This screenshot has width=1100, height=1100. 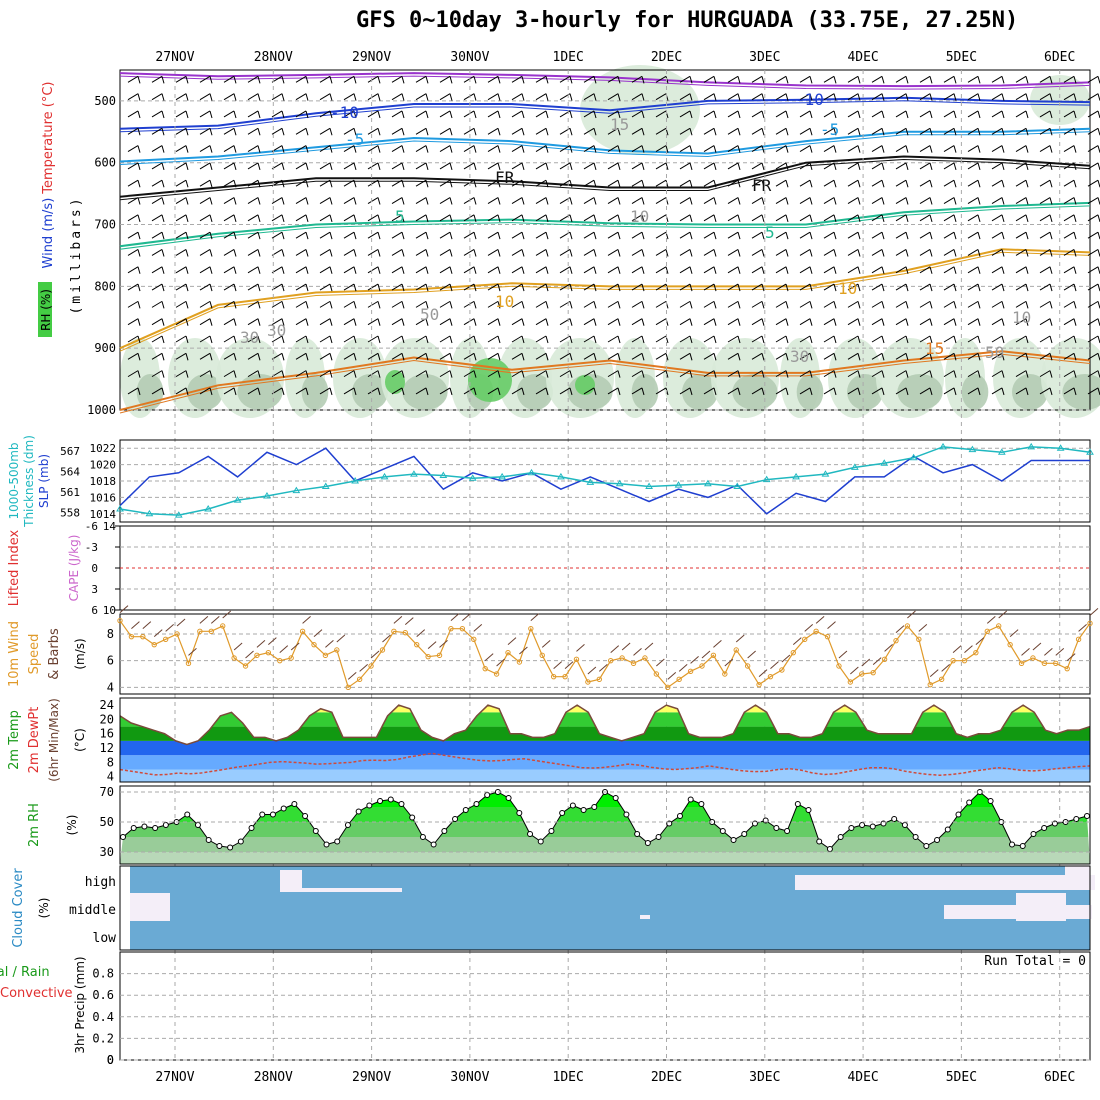 What do you see at coordinates (605, 908) in the screenshot?
I see `cloud-panel-frame` at bounding box center [605, 908].